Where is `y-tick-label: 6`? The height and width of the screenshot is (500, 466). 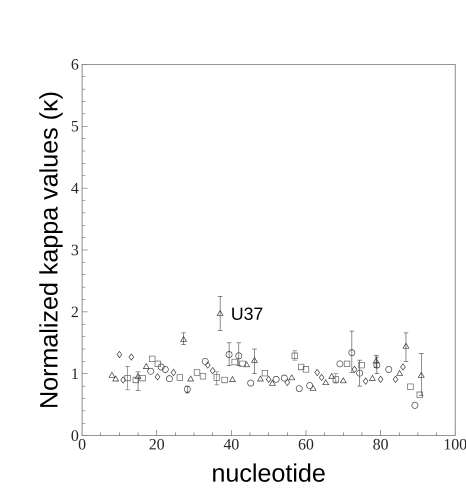 y-tick-label: 6 is located at coordinates (74, 64).